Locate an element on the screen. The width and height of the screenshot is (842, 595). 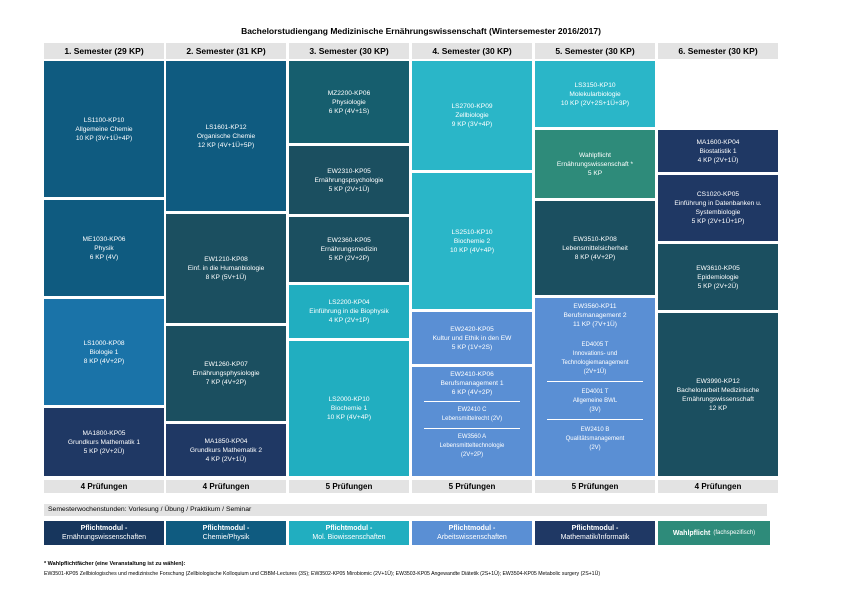
semester-1-column: 1. Semester (29 KP) is located at coordinates (104, 51).